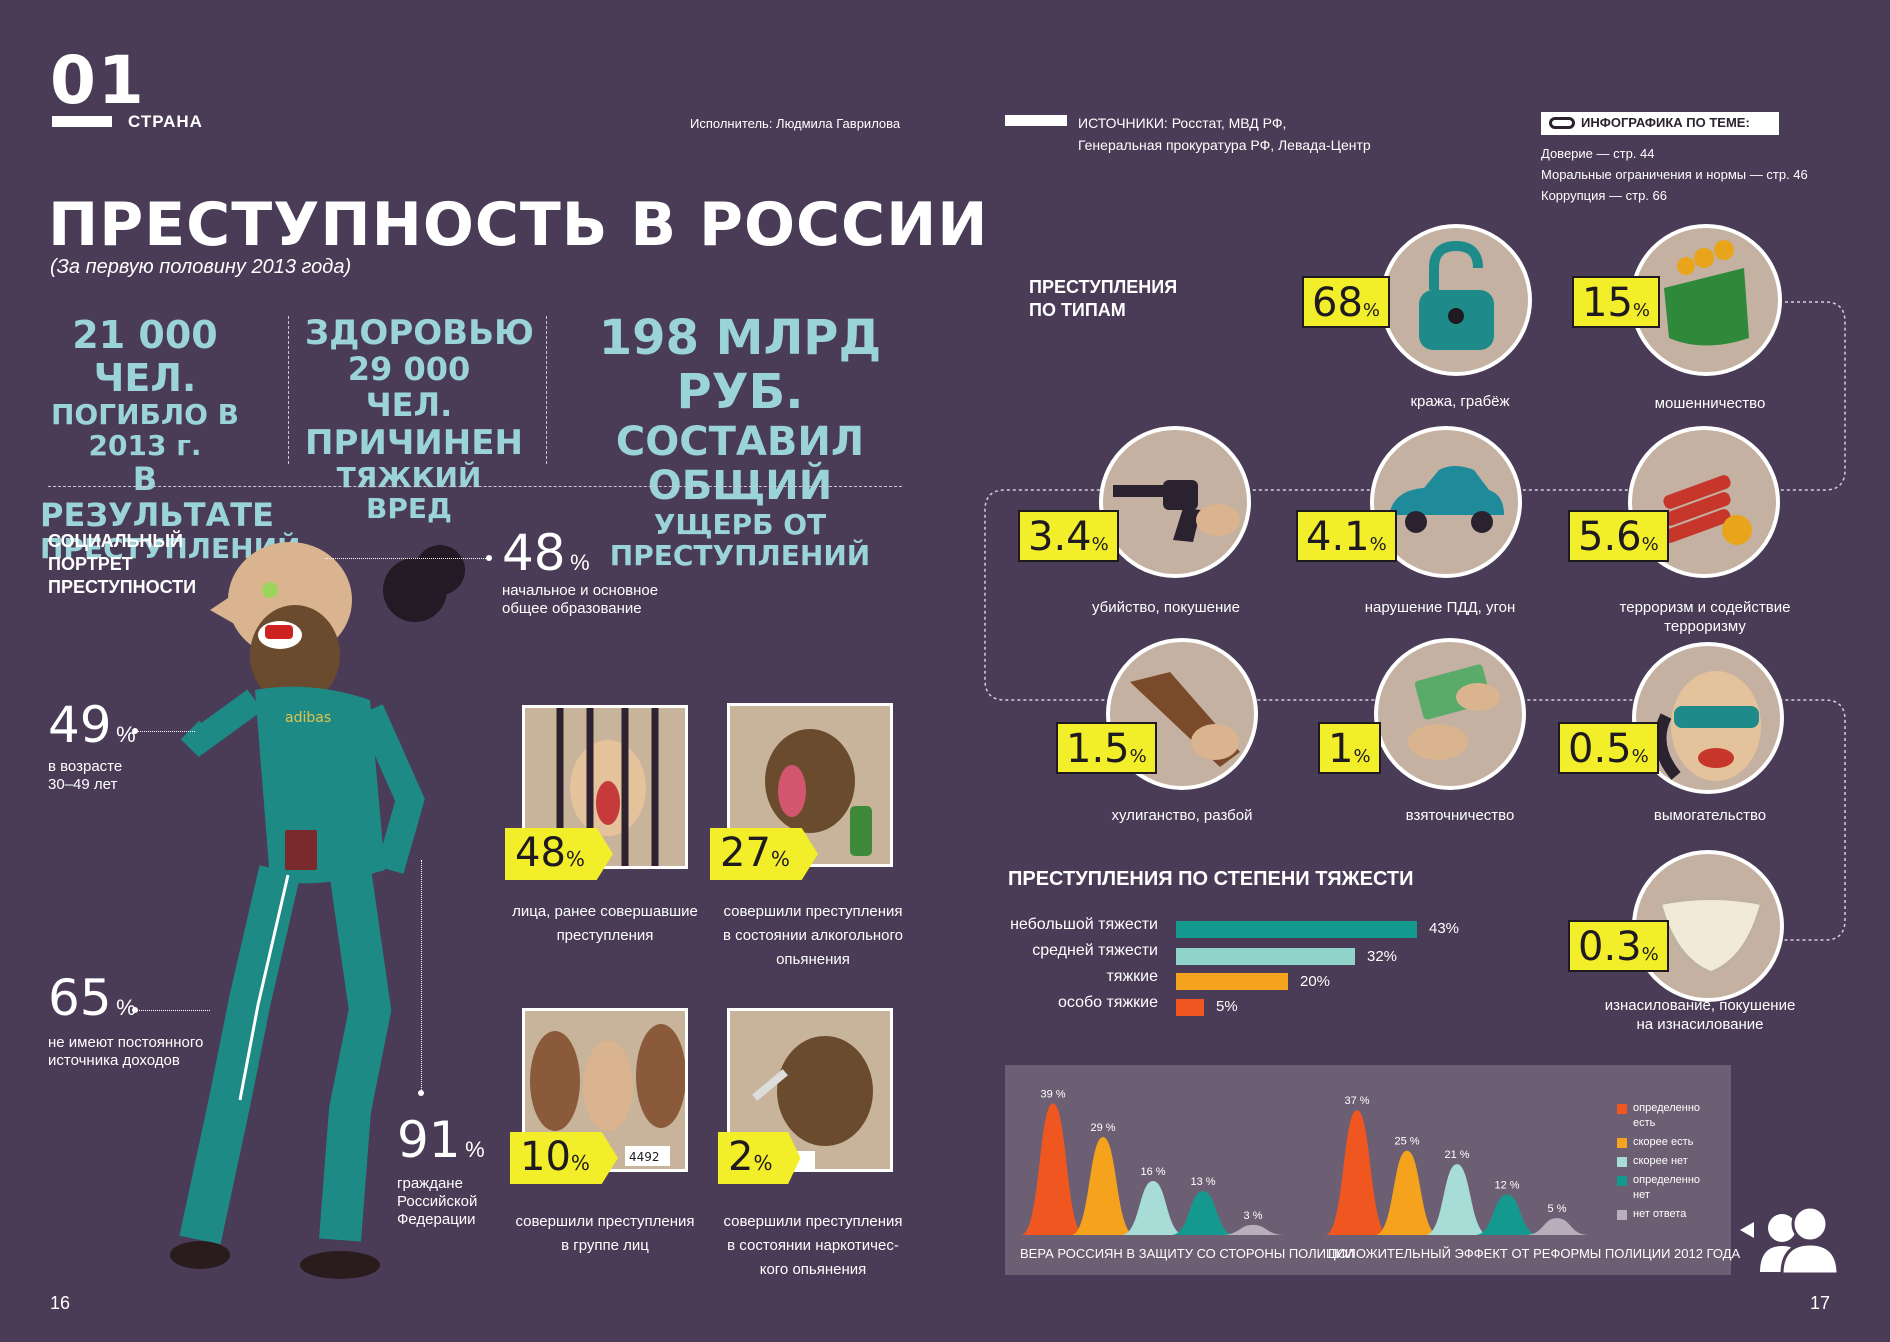  What do you see at coordinates (540, 853) in the screenshot?
I see `value: 48` at bounding box center [540, 853].